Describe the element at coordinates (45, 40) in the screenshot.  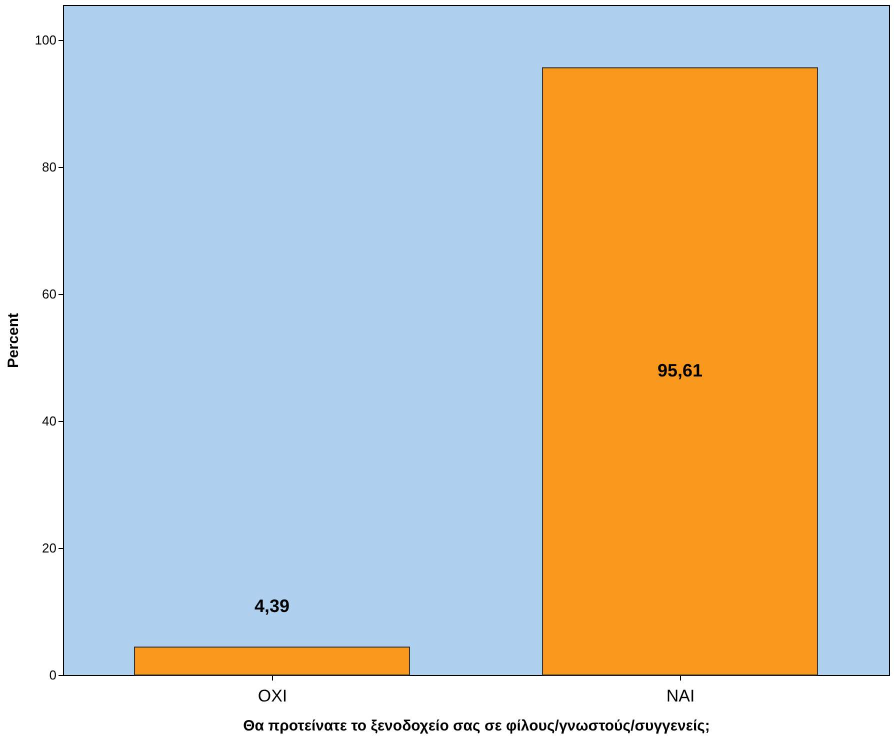
I see `y-tick-label: 100` at that location.